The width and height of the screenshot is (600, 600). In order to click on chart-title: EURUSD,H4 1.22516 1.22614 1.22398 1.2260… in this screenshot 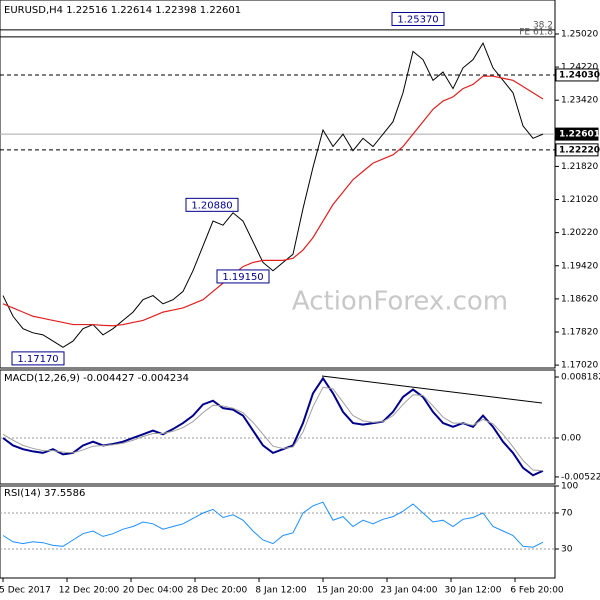, I will do `click(122, 10)`.